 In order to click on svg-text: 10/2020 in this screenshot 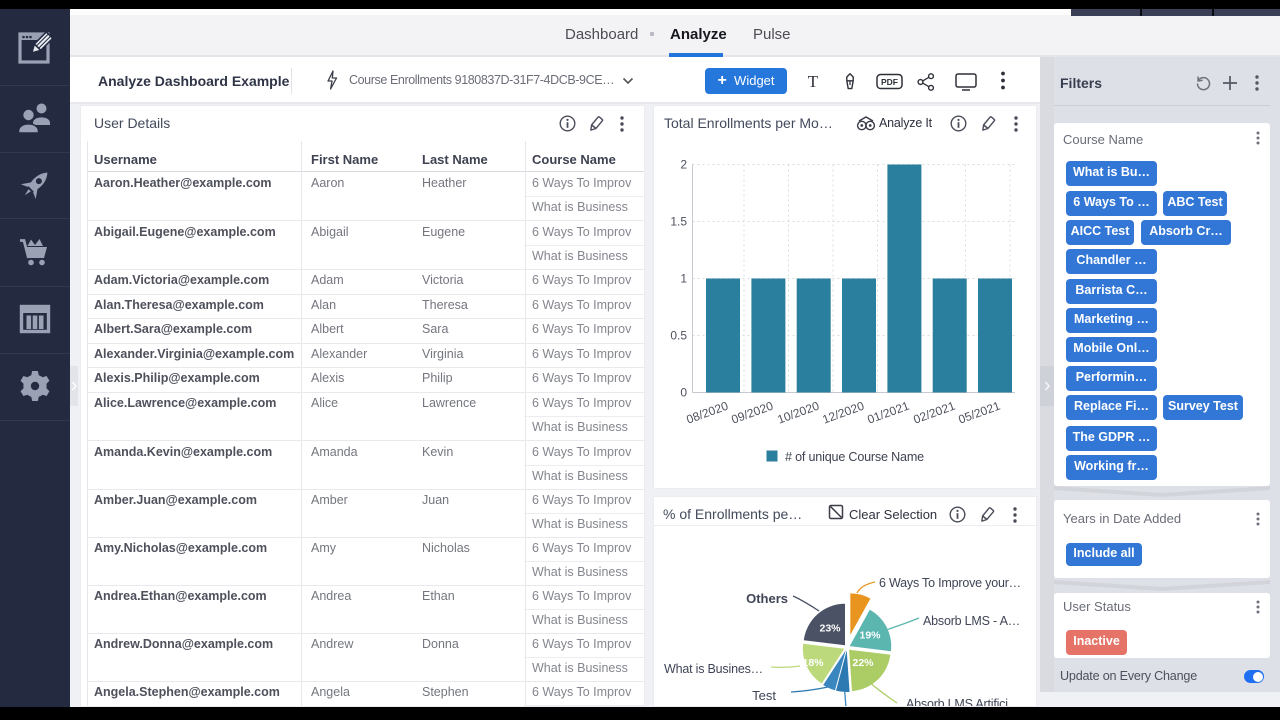, I will do `click(798, 413)`.